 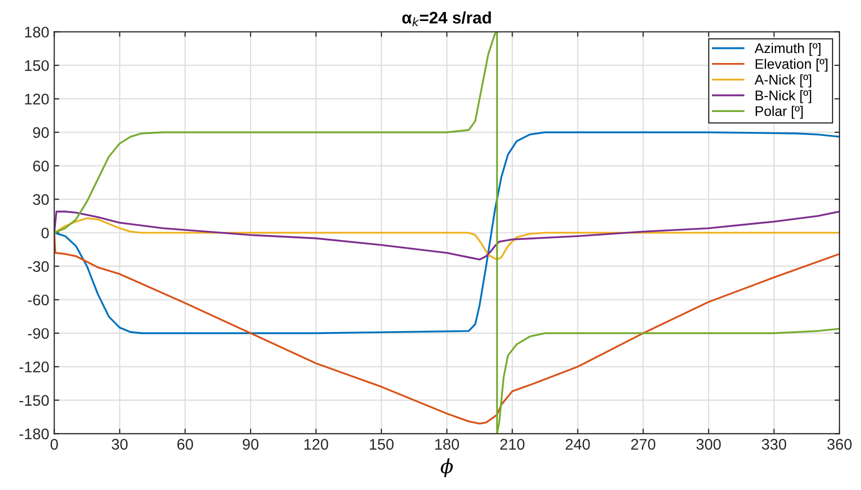 What do you see at coordinates (37, 66) in the screenshot?
I see `y-tick-label: 150` at bounding box center [37, 66].